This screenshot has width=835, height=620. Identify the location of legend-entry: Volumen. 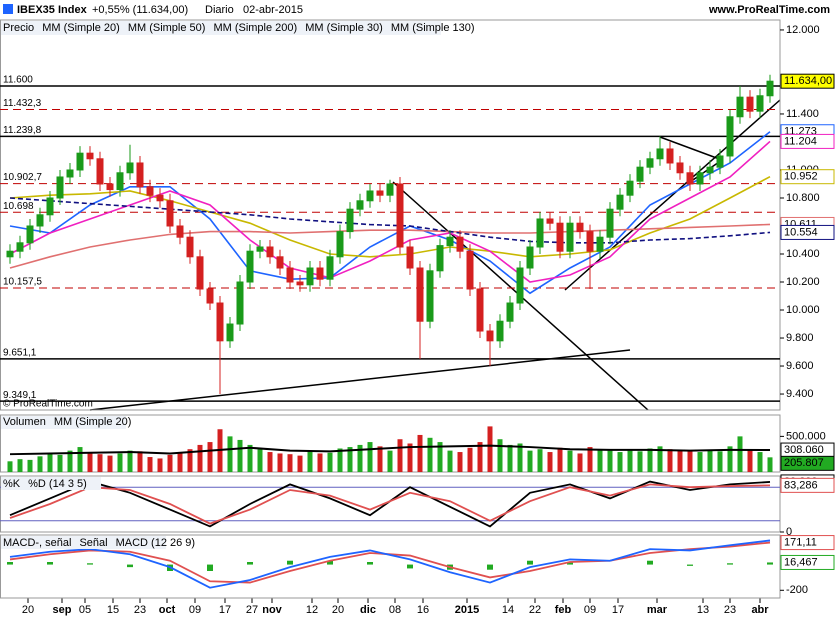
(24, 422).